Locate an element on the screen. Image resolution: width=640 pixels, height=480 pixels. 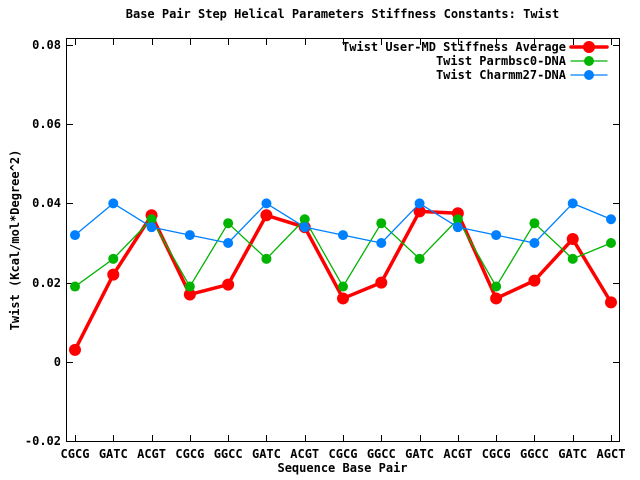
legend-label: Twist User-MD Stiffness Average is located at coordinates (454, 47).